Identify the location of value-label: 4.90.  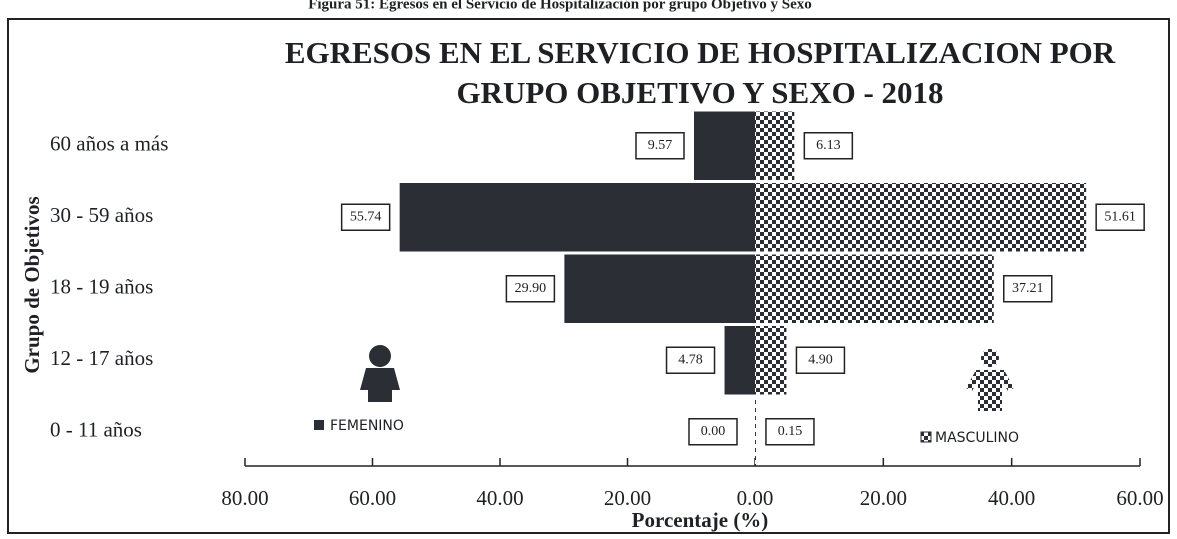
(820, 359).